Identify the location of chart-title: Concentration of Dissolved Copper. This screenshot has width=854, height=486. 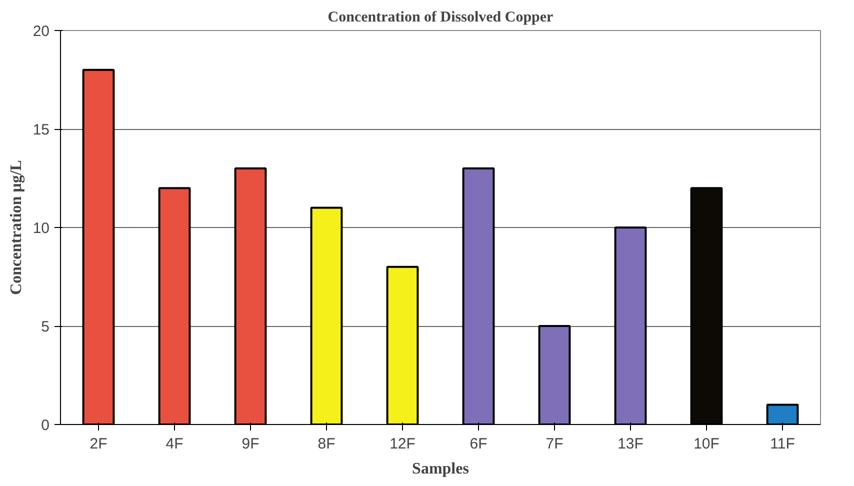
(441, 18).